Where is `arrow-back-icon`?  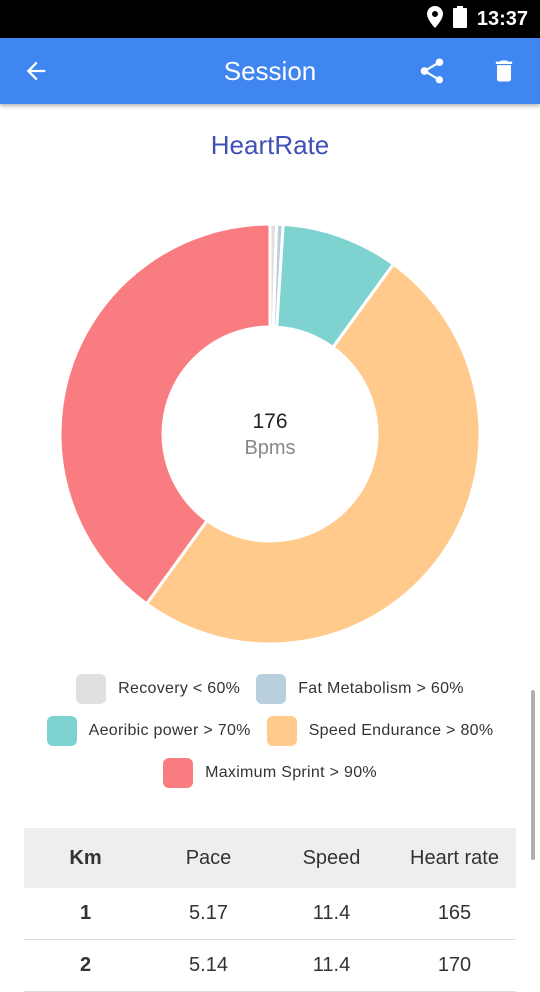
arrow-back-icon is located at coordinates (36, 71).